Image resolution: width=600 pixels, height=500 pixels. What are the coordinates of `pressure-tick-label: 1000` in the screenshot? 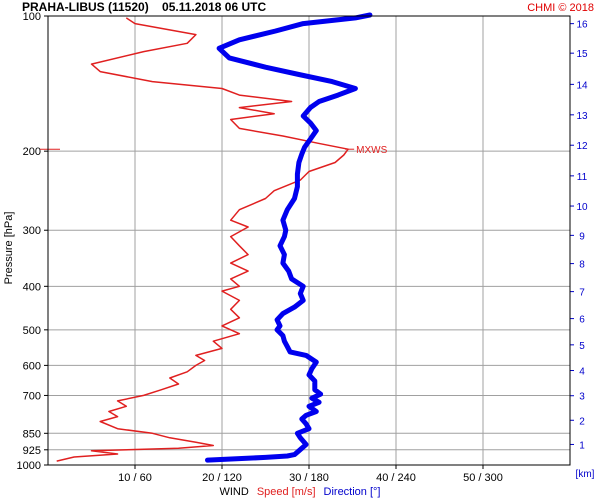 It's located at (29, 466).